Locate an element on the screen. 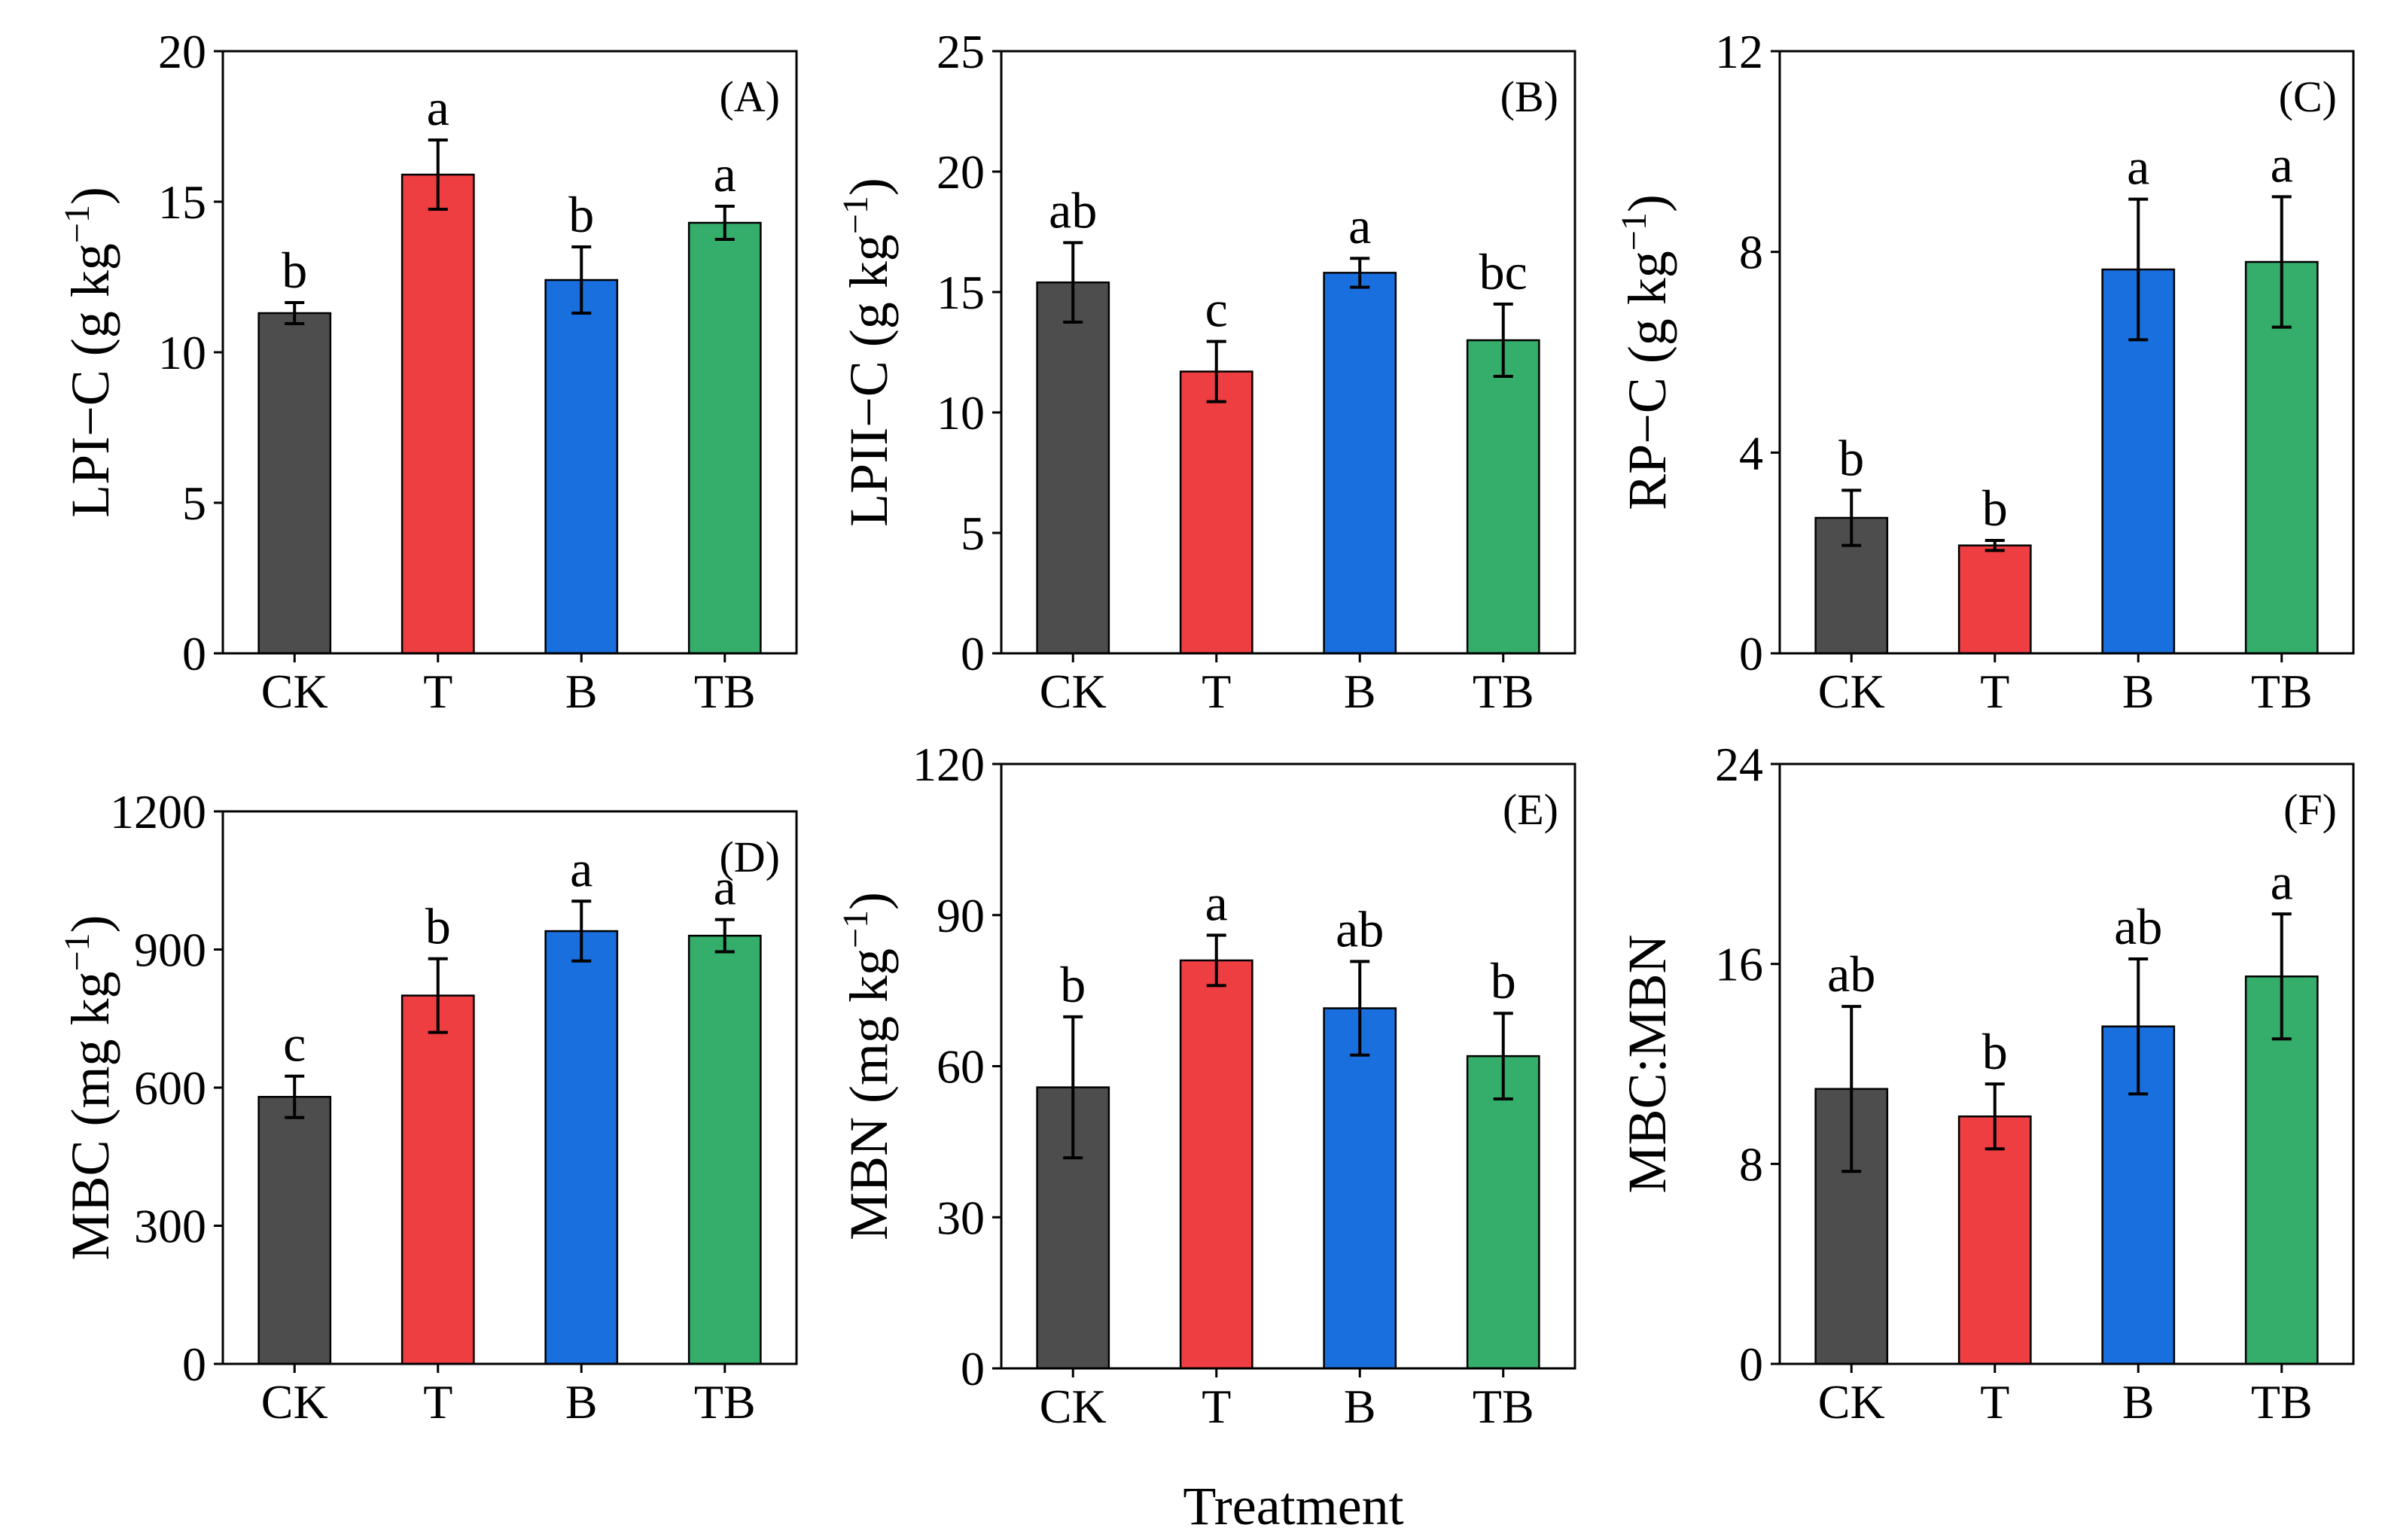 The image size is (2382, 1540). panel-f: ab CK b Tab Ba TB 0 8 16 24 (F) MBC:MBN is located at coordinates (1986, 1083).